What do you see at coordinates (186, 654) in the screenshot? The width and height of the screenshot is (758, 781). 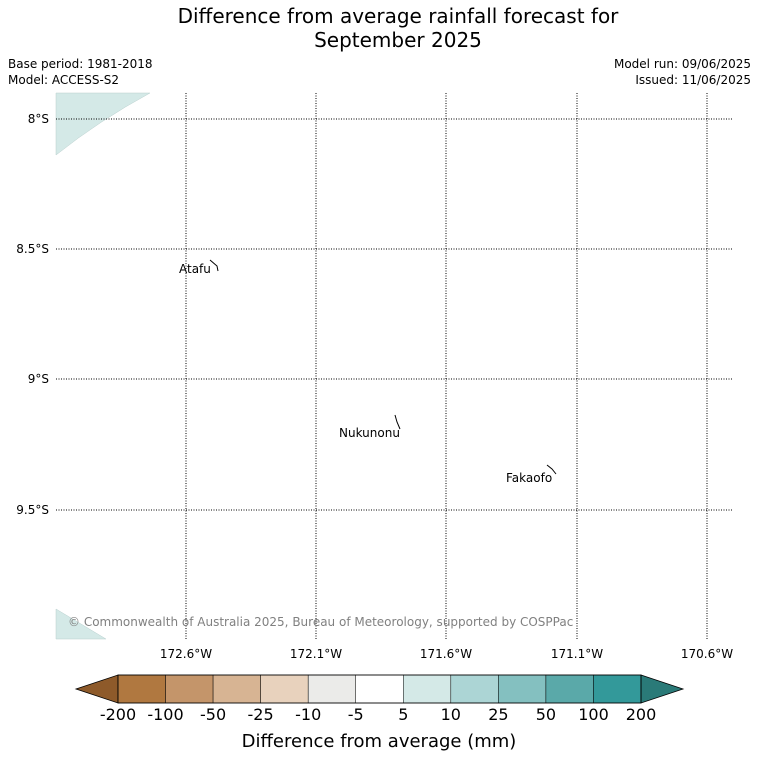 I see `lon-label-1: 172.6°W` at bounding box center [186, 654].